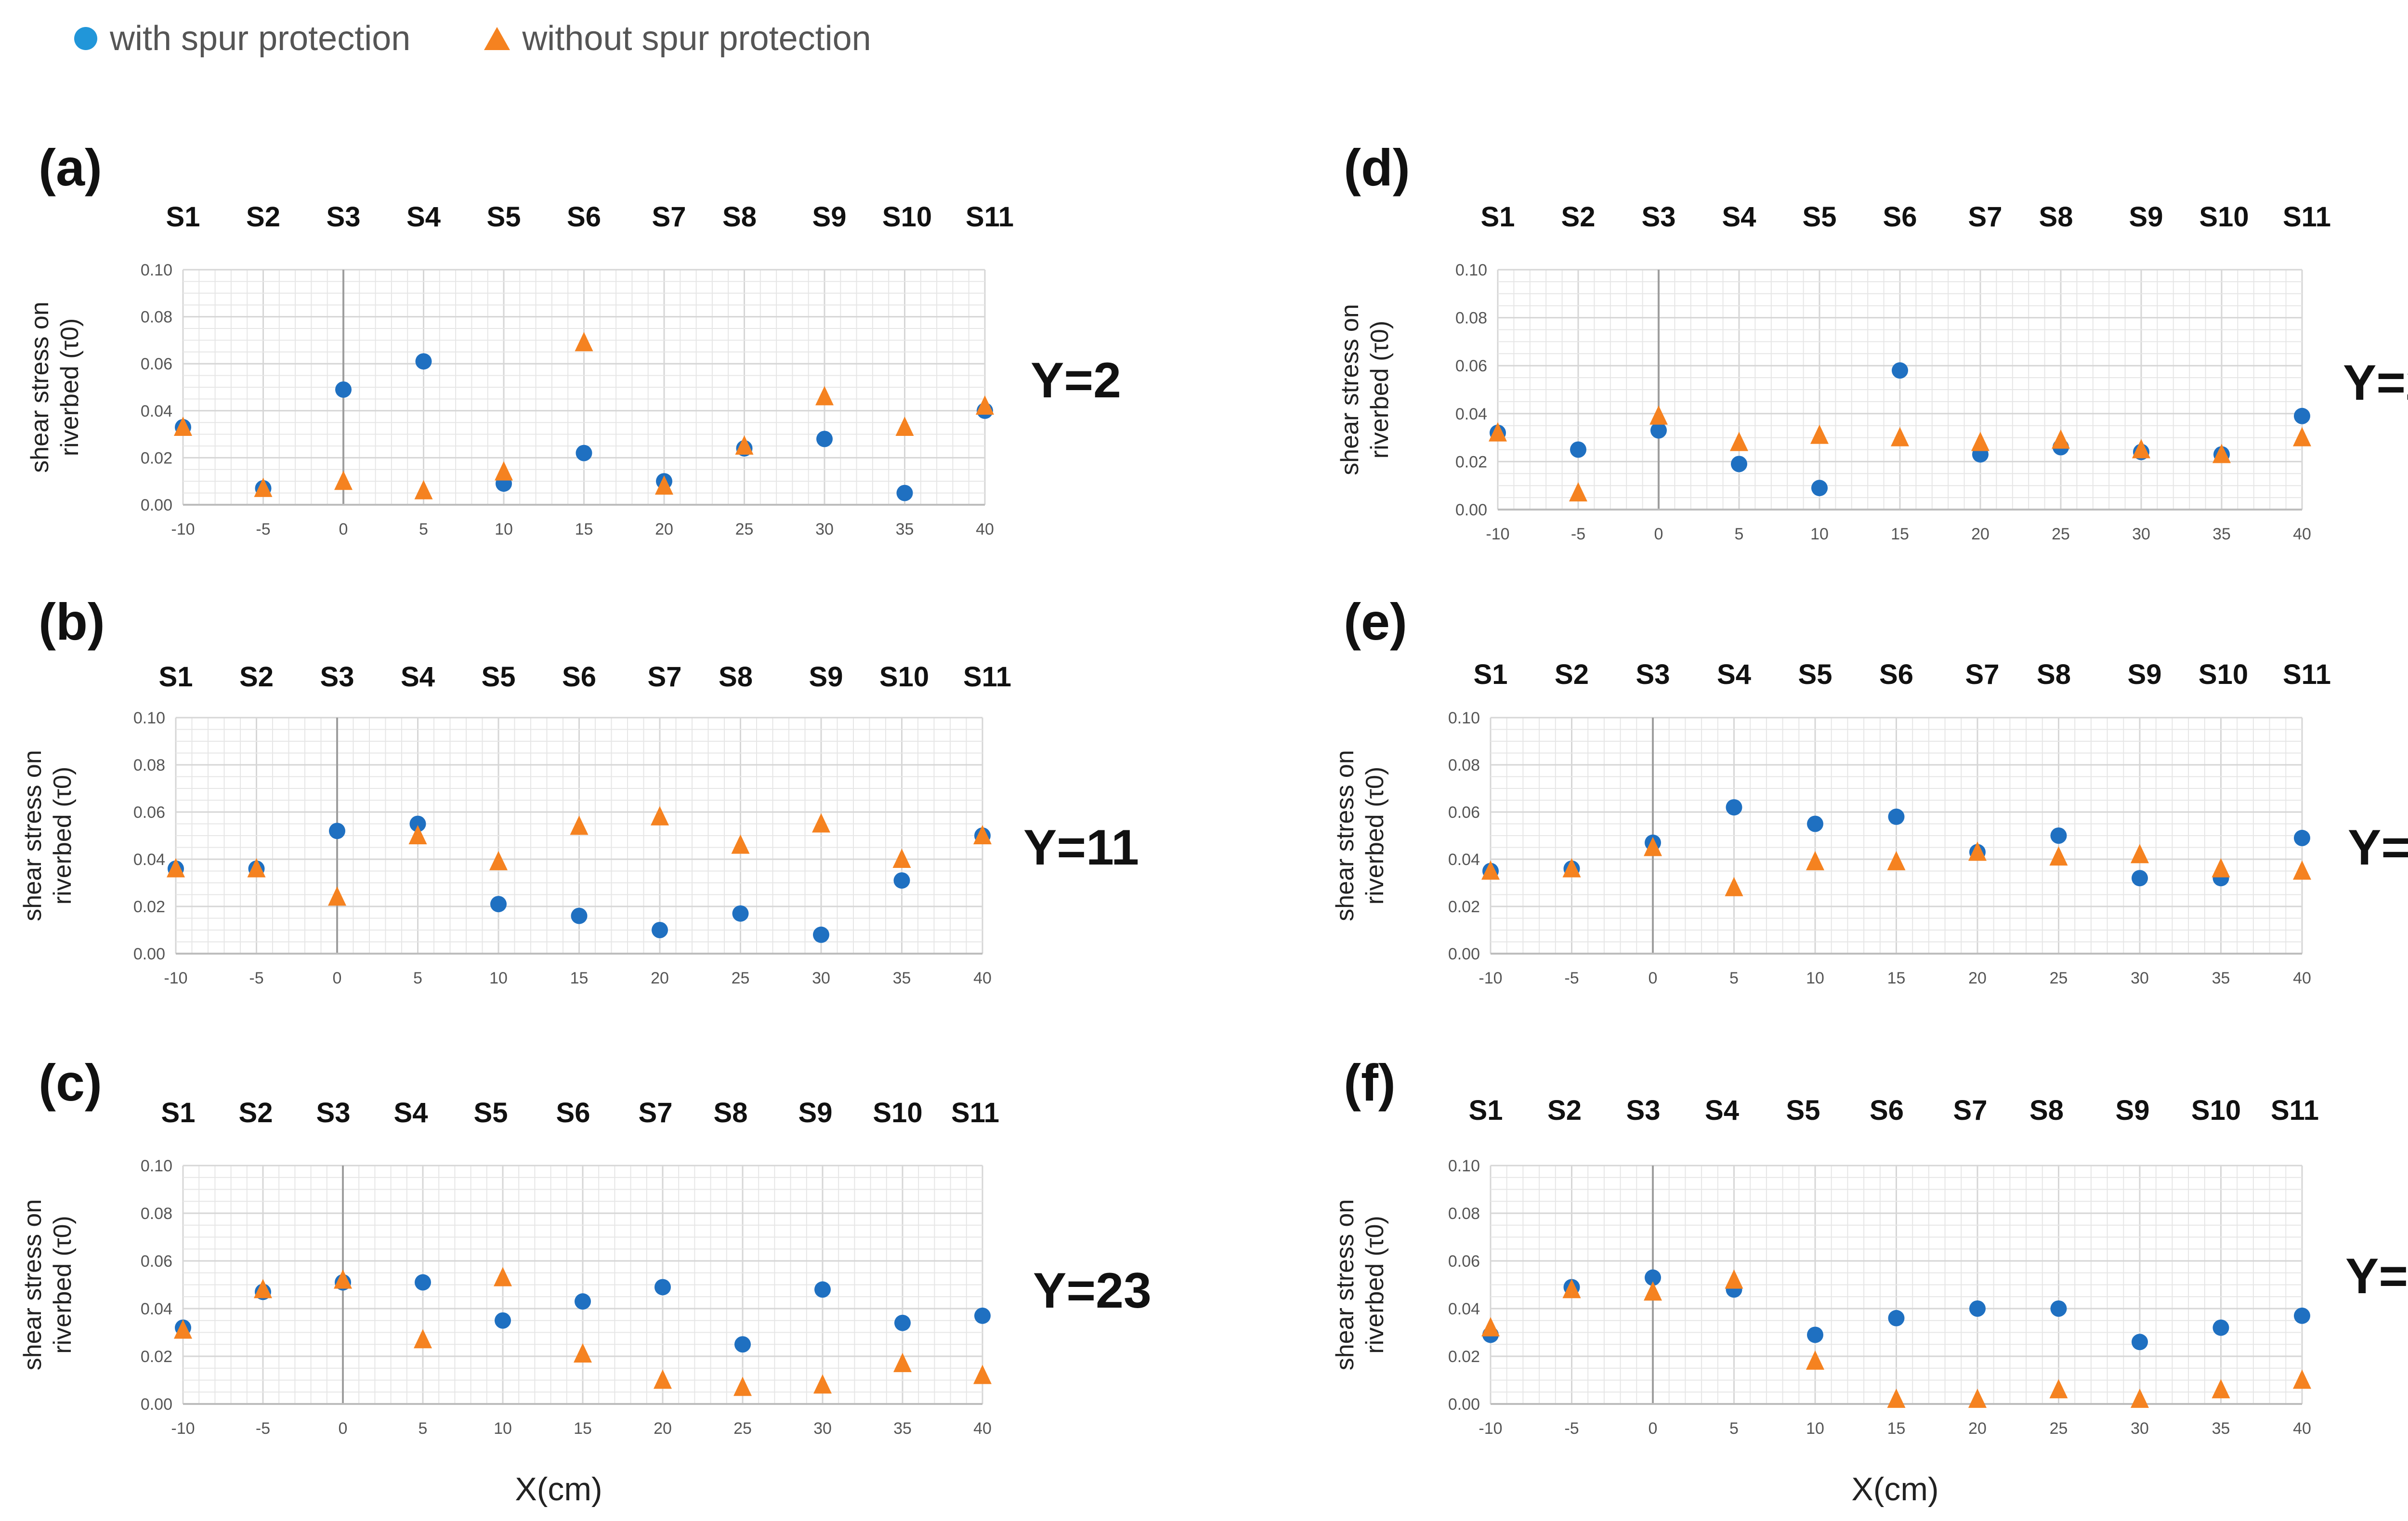  I want to click on panel-label: (c), so click(70, 1082).